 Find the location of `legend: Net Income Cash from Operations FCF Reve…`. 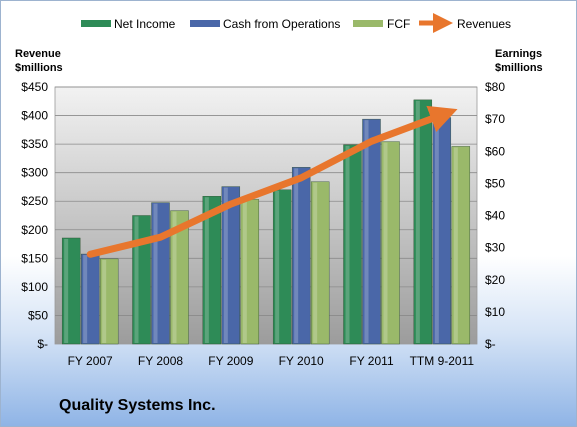

legend: Net Income Cash from Operations FCF Reve… is located at coordinates (296, 23).